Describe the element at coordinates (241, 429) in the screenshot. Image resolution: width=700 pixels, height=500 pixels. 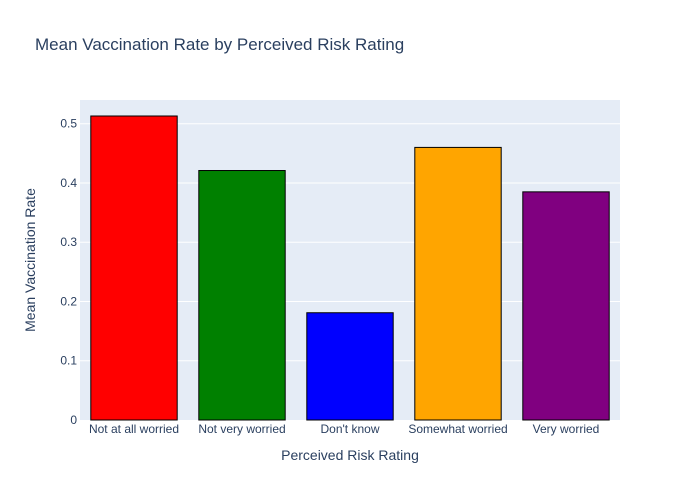
I see `x-tick-label: Not very worried` at that location.